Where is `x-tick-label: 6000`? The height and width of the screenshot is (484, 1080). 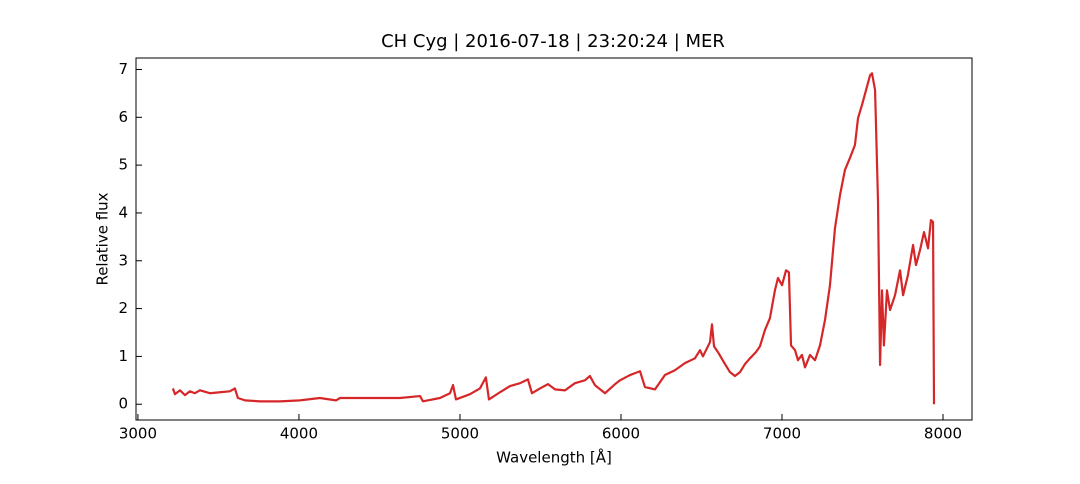
x-tick-label: 6000 is located at coordinates (621, 434).